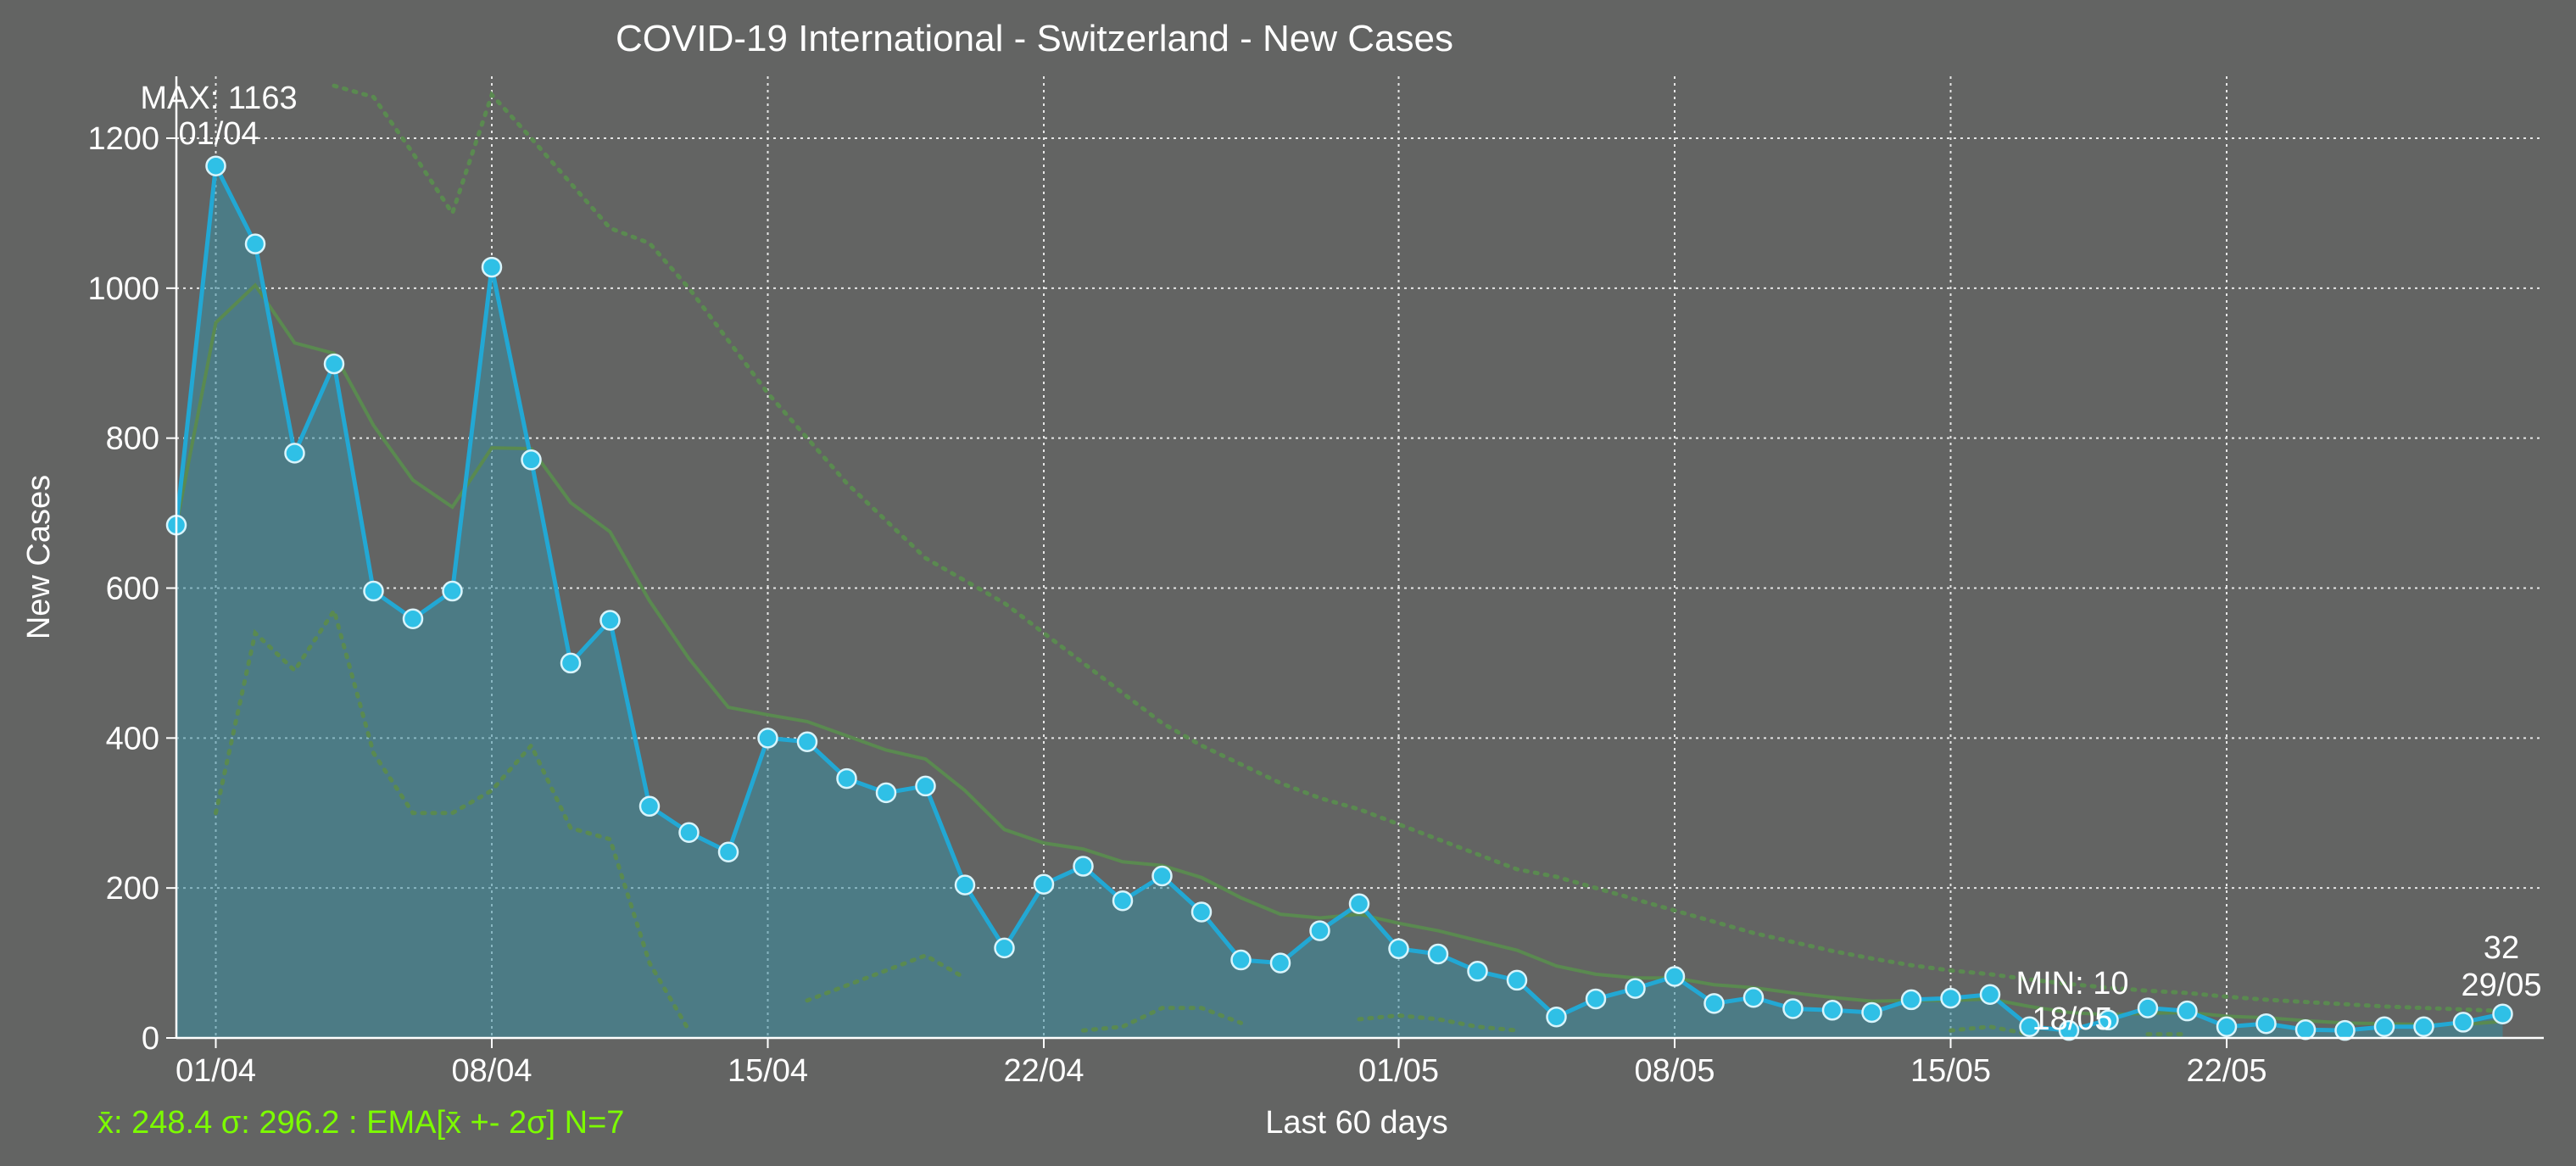 This screenshot has height=1166, width=2576. What do you see at coordinates (132, 439) in the screenshot?
I see `y-tick-label: 800` at bounding box center [132, 439].